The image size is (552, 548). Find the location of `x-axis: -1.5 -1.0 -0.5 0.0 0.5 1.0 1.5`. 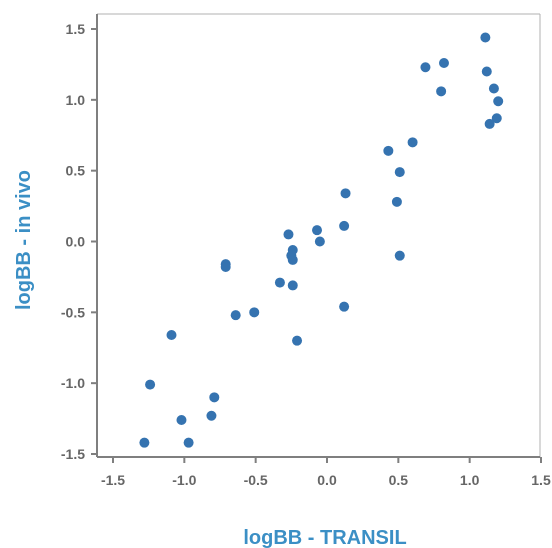

x-axis: -1.5 -1.0 -0.5 0.0 0.5 1.0 1.5 is located at coordinates (324, 472).